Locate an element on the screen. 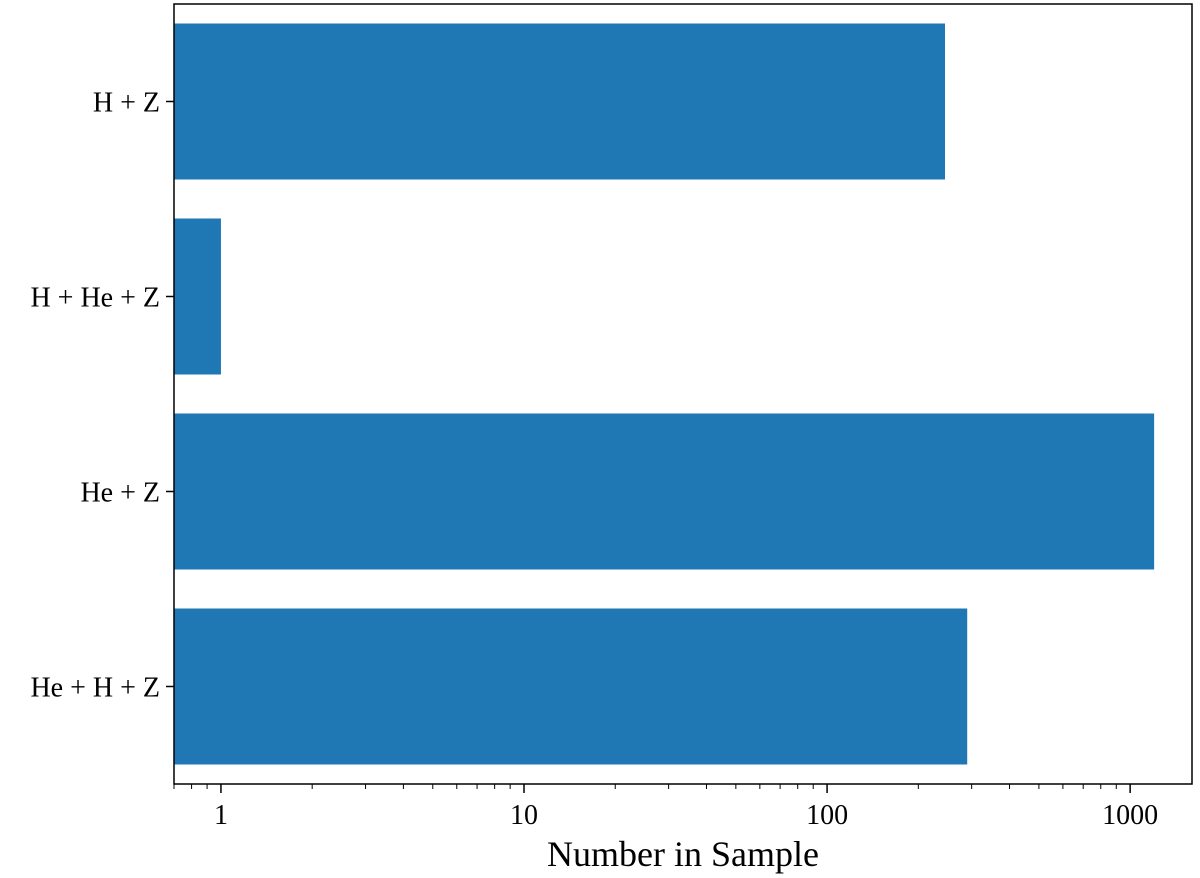  x-axis: 1 10 100 1000 is located at coordinates (665, 807).